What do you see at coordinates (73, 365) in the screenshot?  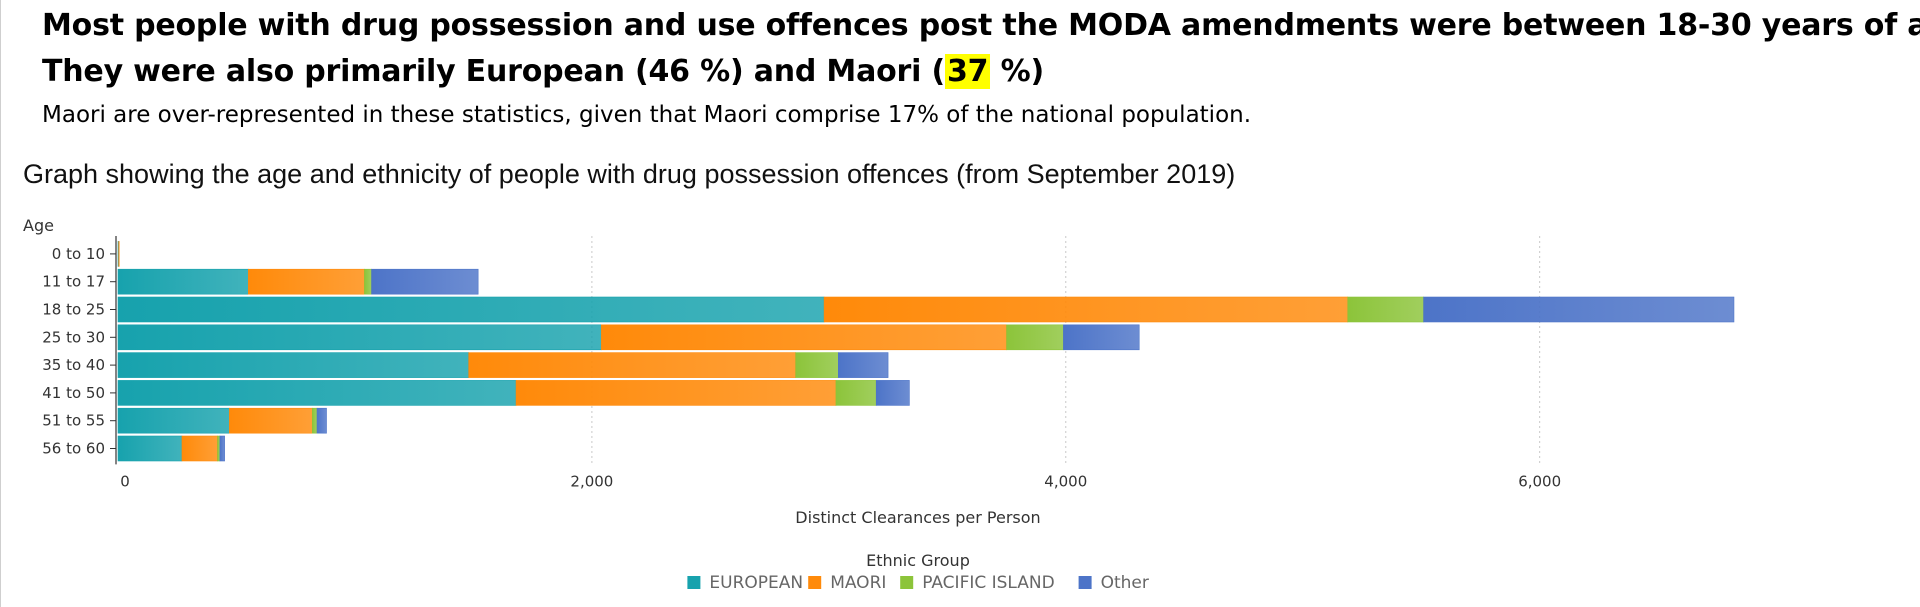 I see `y-tick-label: 35 to 40` at bounding box center [73, 365].